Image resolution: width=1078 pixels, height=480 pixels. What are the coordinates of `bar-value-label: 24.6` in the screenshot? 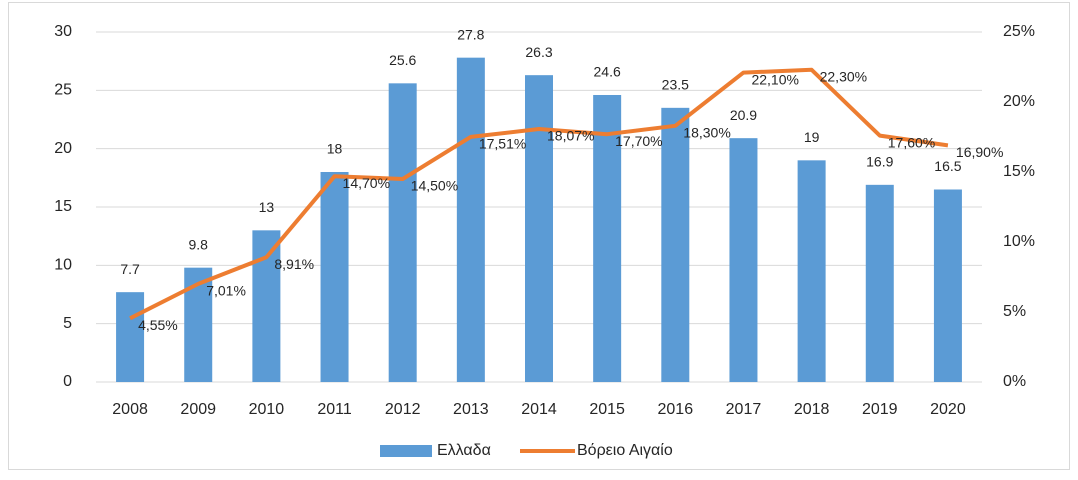 It's located at (607, 72).